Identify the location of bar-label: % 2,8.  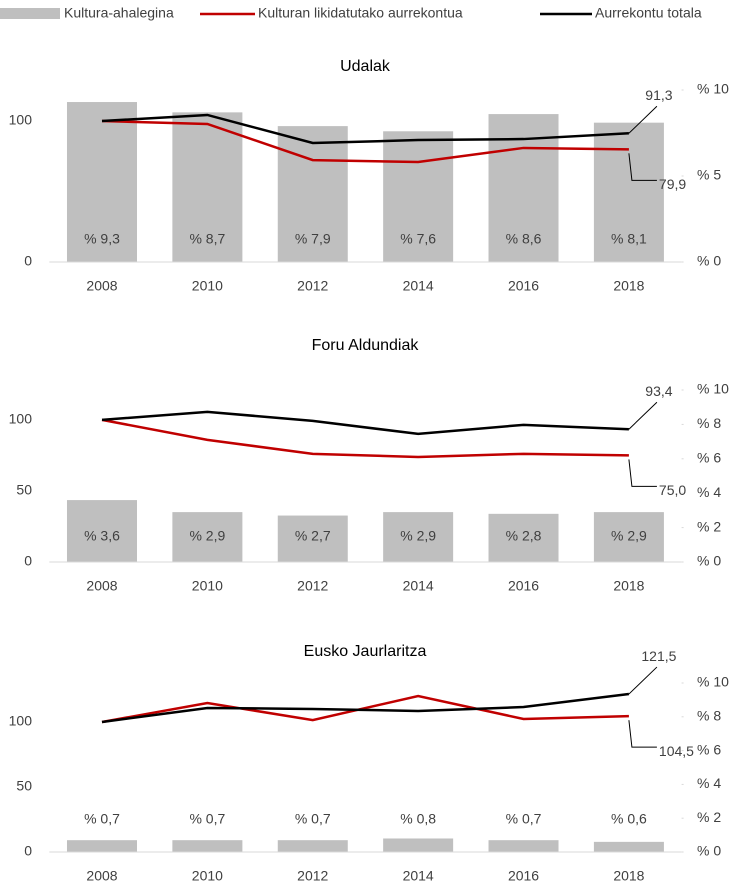
(524, 536).